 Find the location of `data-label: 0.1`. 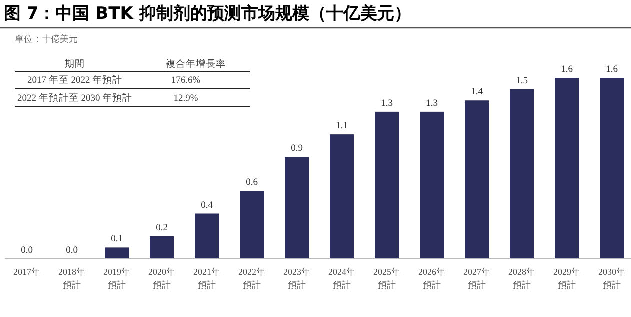

data-label: 0.1 is located at coordinates (117, 239).